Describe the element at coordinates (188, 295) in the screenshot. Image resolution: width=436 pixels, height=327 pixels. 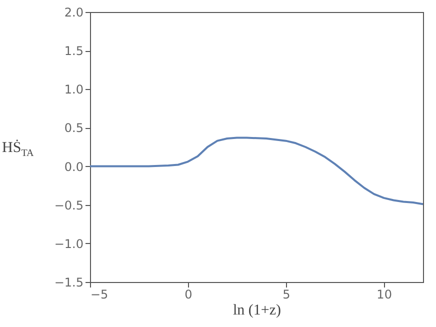
I see `x-tick-label: 0` at that location.